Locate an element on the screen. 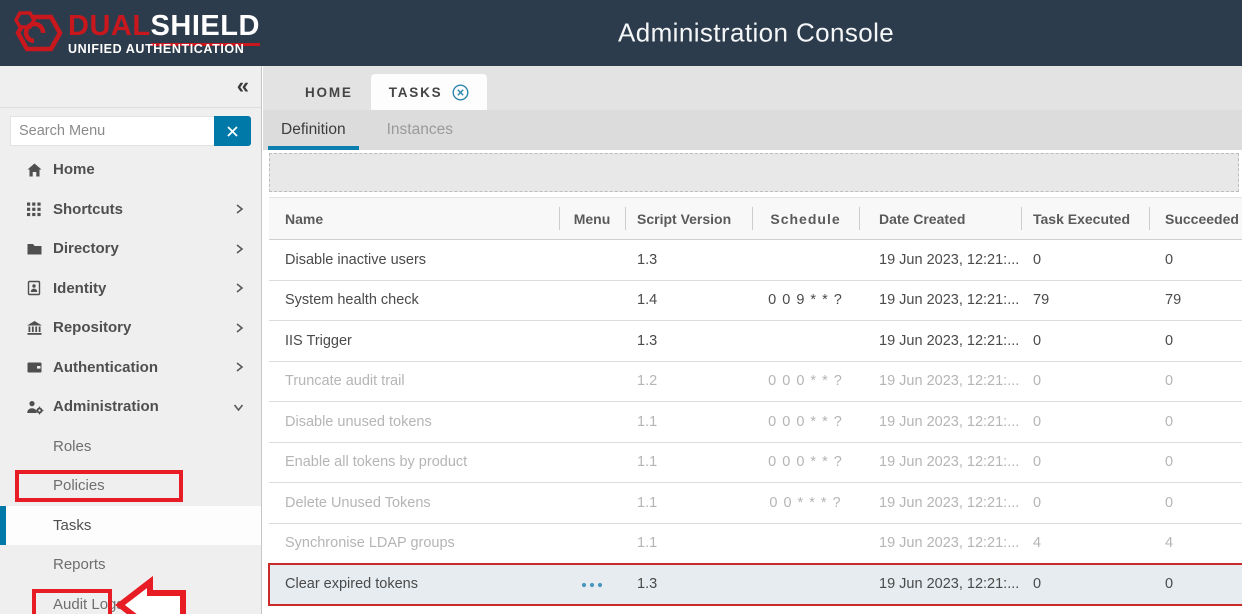  cell-succ: 79 is located at coordinates (1195, 301).